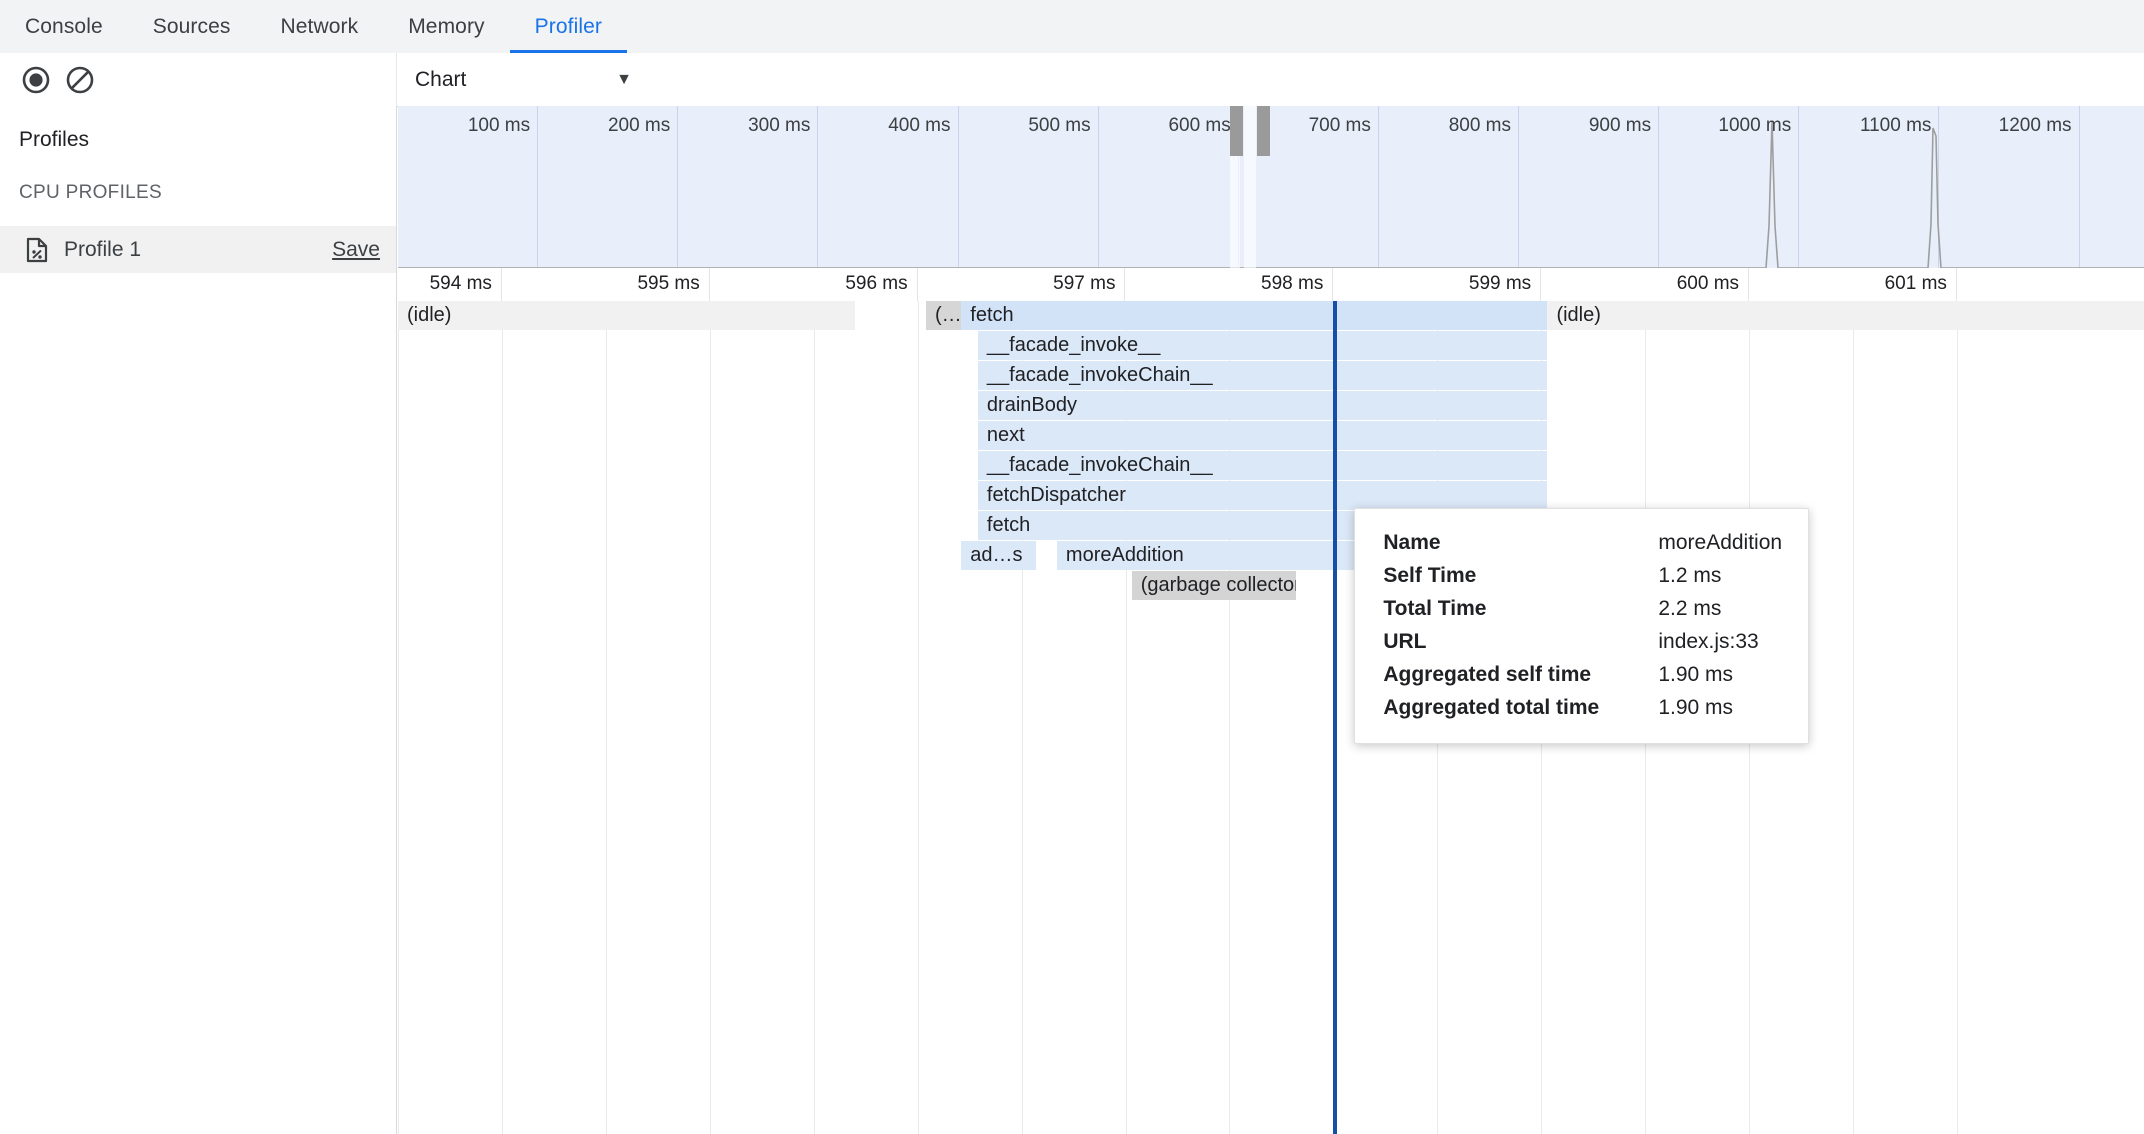 The height and width of the screenshot is (1134, 2144). What do you see at coordinates (1582, 608) in the screenshot?
I see `tooltip-row: Total Time 2.2 ms` at bounding box center [1582, 608].